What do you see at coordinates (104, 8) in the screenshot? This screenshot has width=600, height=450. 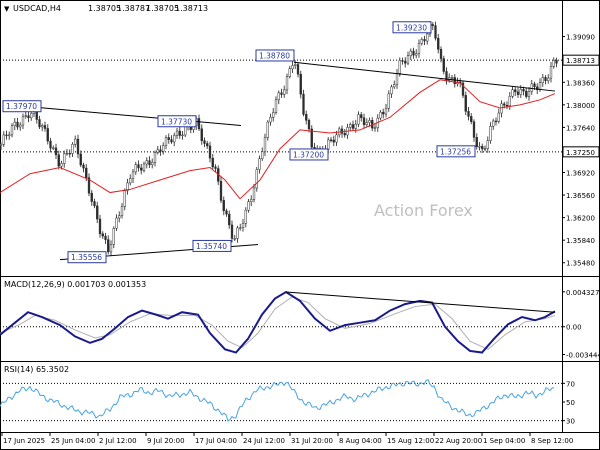 I see `ohlc-open: 1.38705` at bounding box center [104, 8].